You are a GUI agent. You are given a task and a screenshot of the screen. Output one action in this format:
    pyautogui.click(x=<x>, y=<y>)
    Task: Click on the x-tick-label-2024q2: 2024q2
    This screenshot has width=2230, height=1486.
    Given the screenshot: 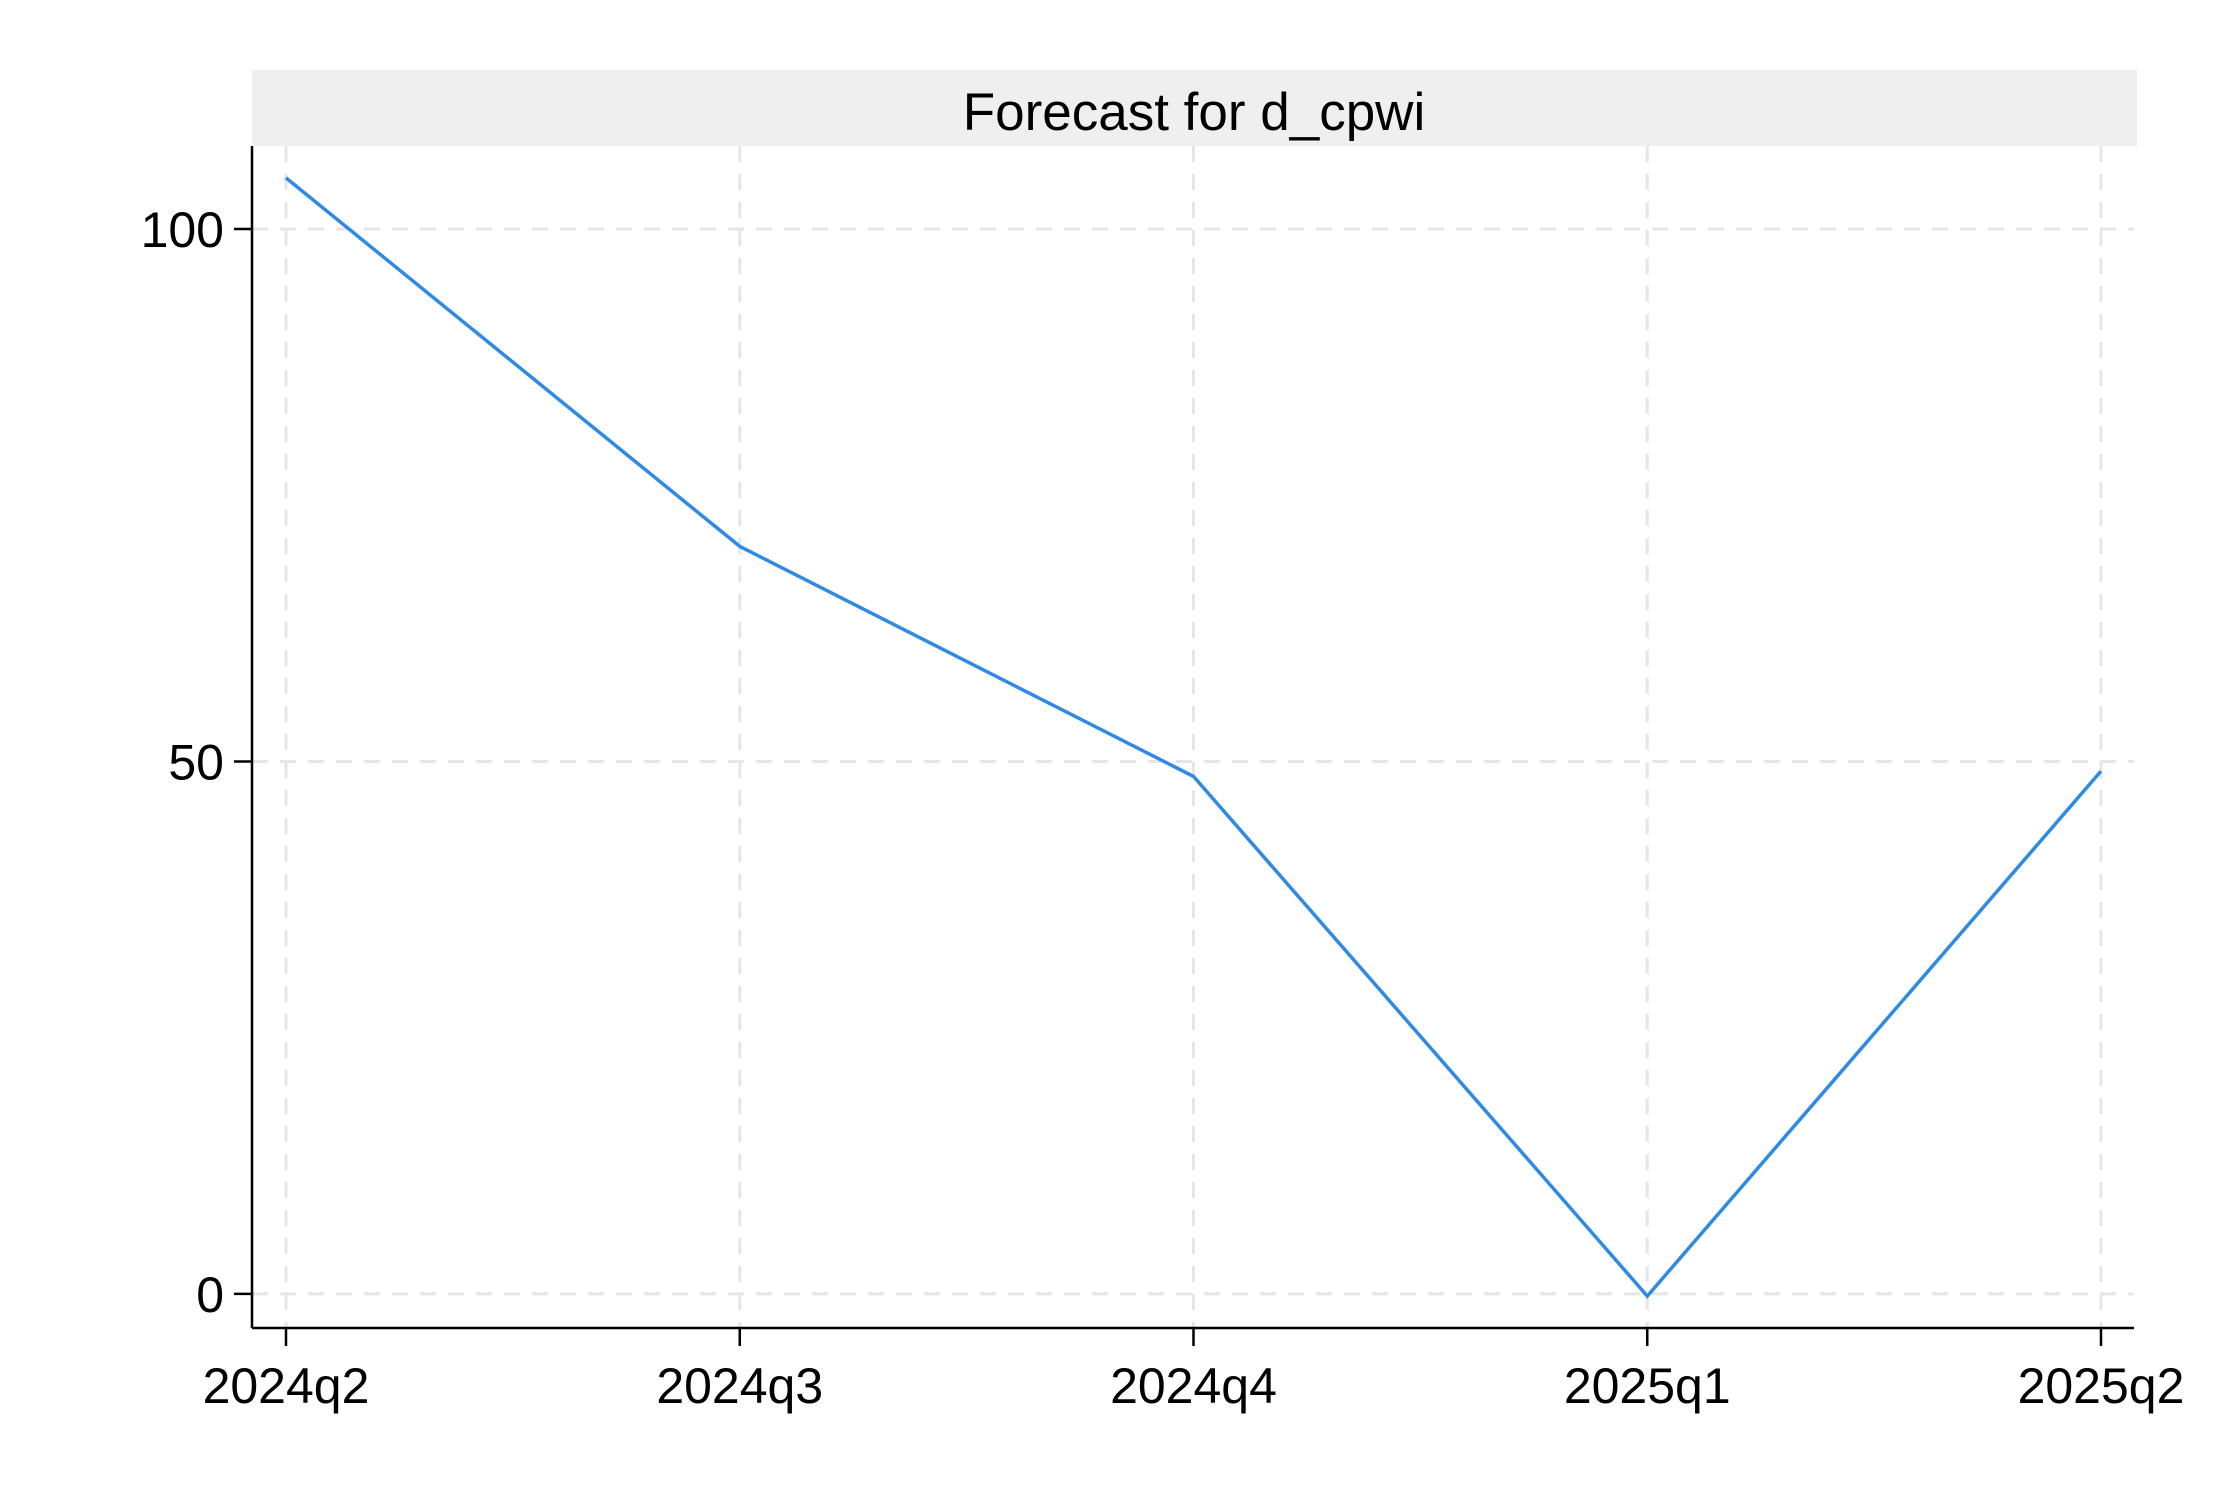 What is the action you would take?
    pyautogui.click(x=286, y=1386)
    